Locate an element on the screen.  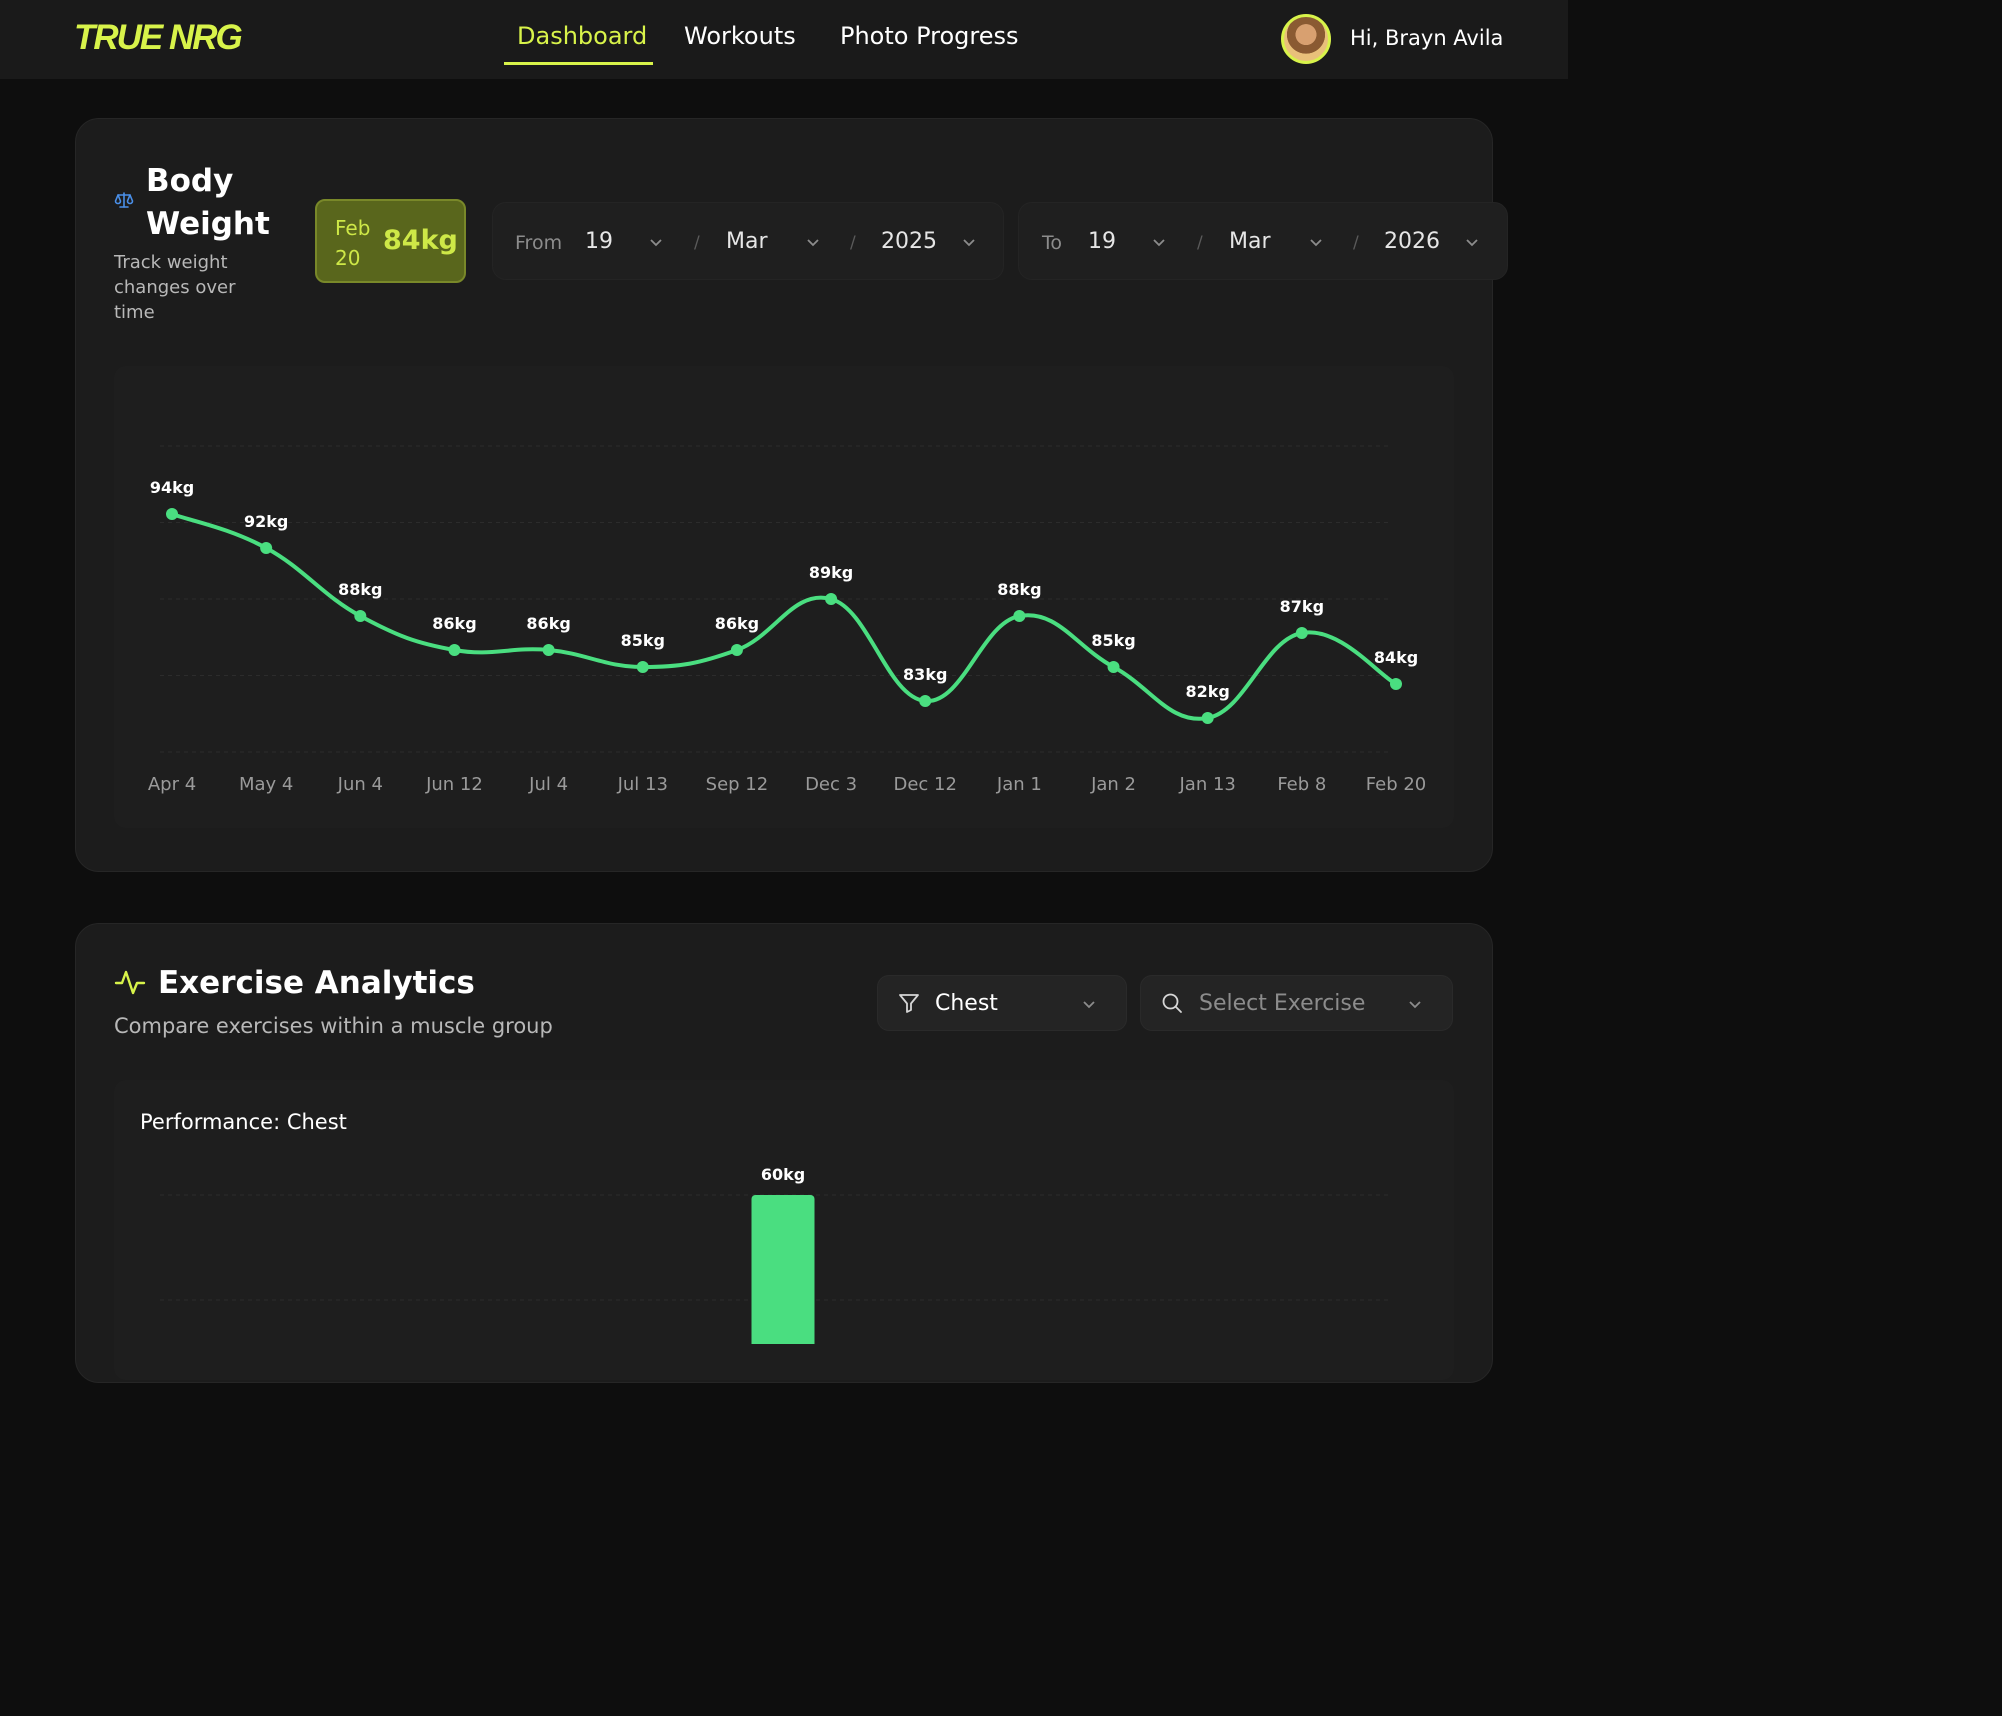
date-range-from: From 19 / Mar / 2025 is located at coordinates (748, 241).